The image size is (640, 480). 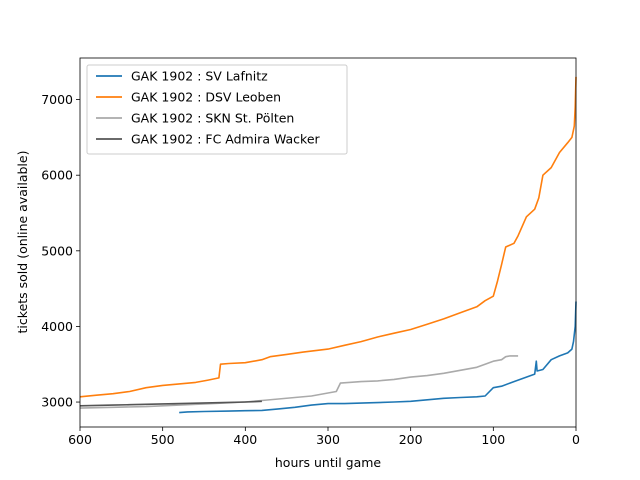 What do you see at coordinates (576, 439) in the screenshot?
I see `x-tick-label: 0` at bounding box center [576, 439].